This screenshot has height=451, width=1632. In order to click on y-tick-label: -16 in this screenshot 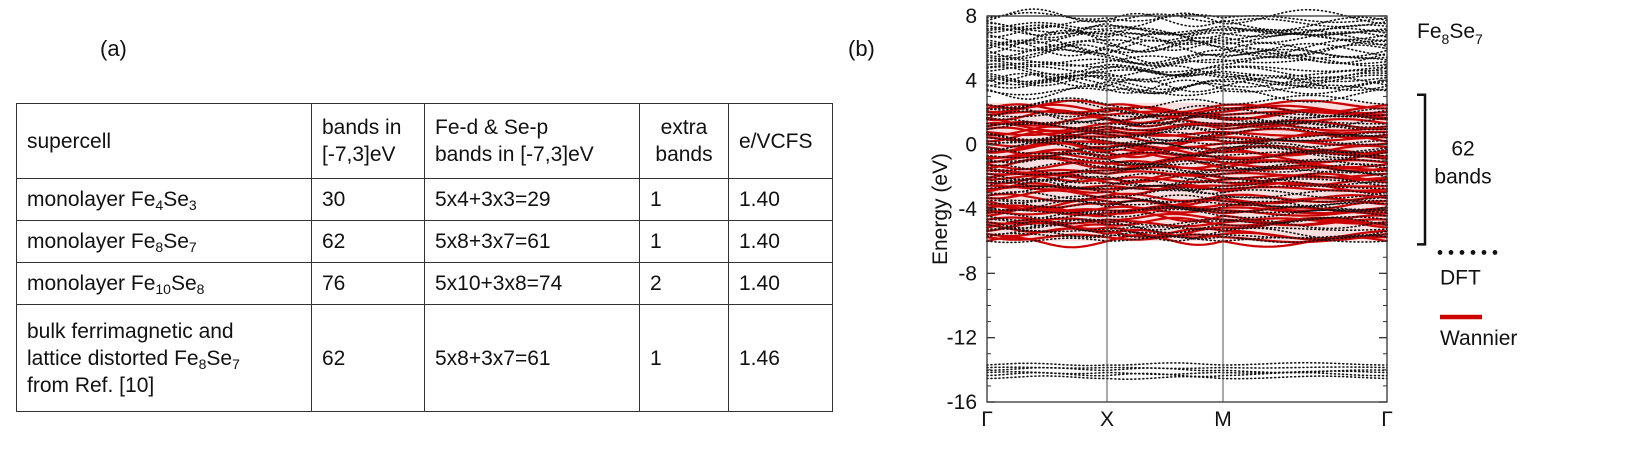, I will do `click(962, 402)`.